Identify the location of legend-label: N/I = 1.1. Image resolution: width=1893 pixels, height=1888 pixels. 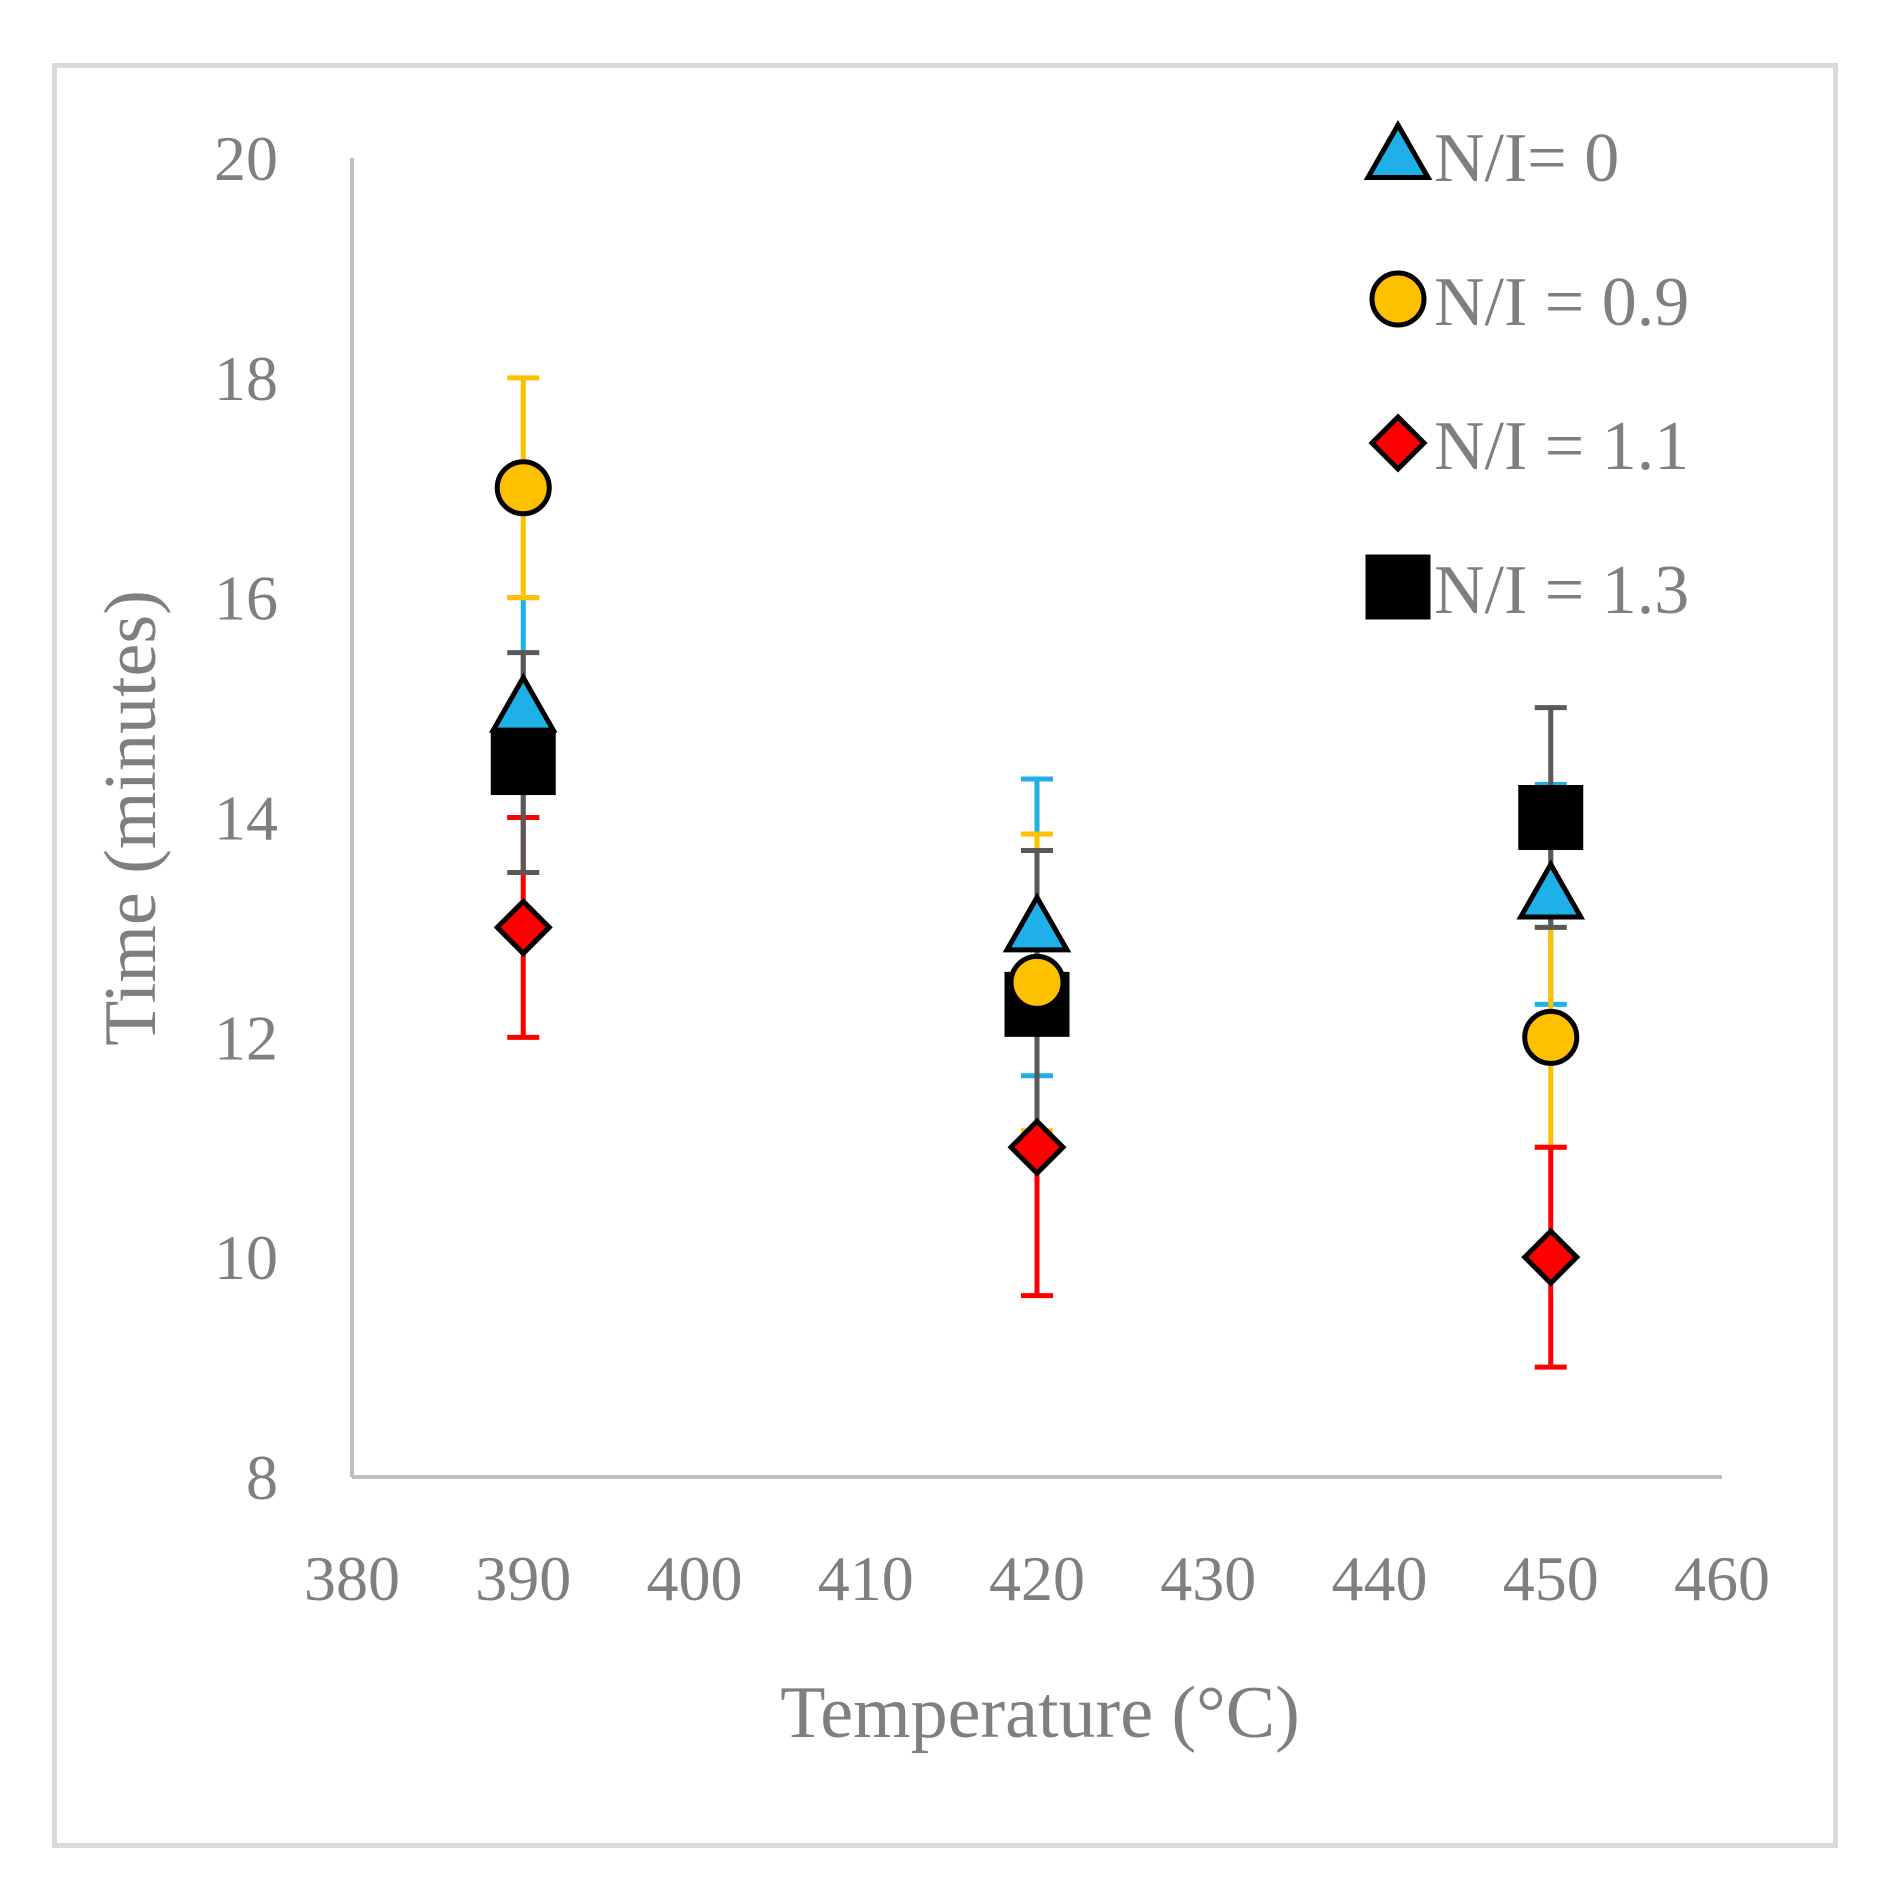
(1561, 446).